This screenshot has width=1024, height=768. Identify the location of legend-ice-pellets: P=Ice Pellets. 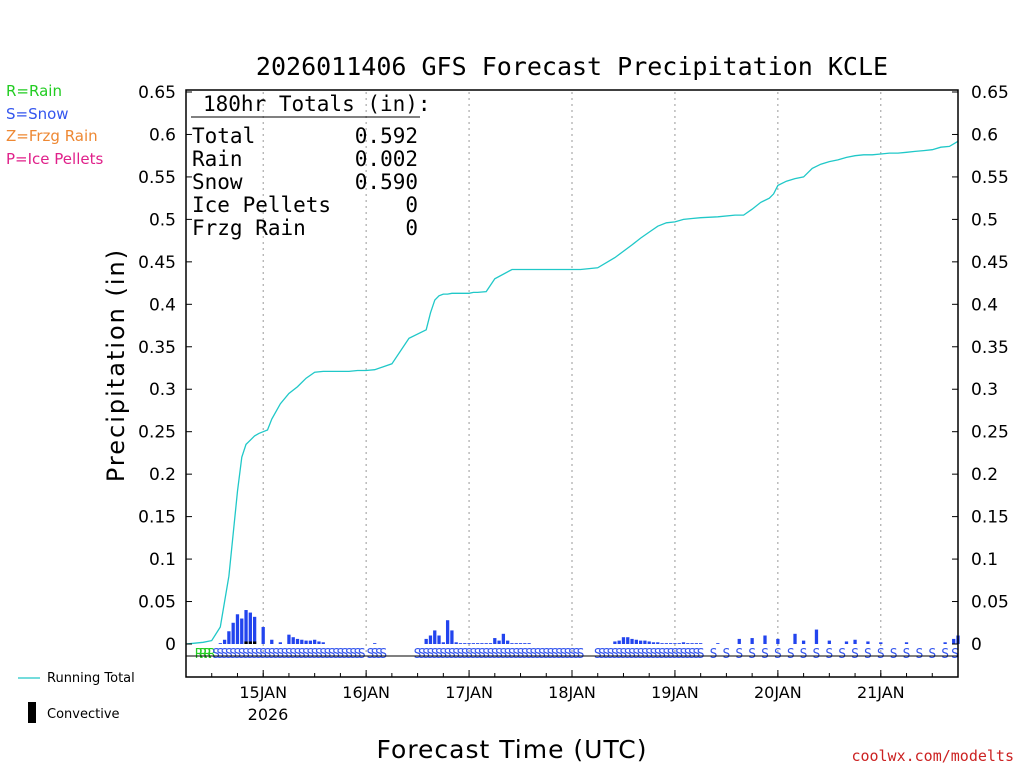
(55, 159).